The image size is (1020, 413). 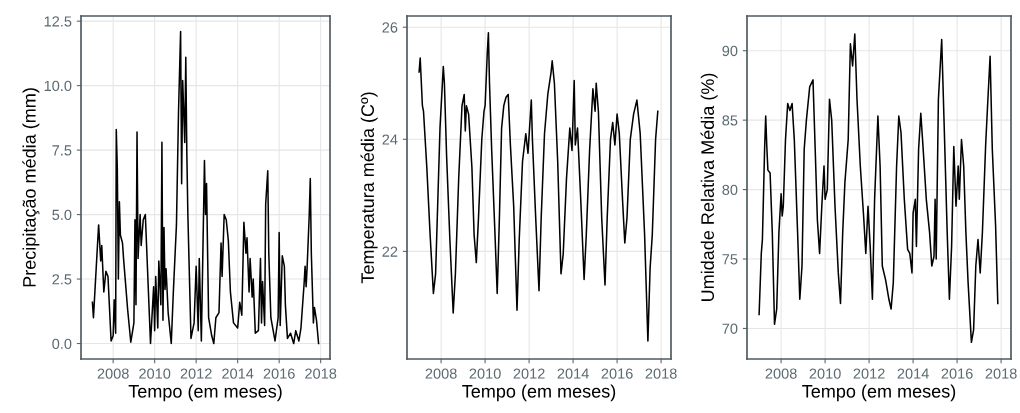 What do you see at coordinates (730, 120) in the screenshot?
I see `y-tick-label: 85` at bounding box center [730, 120].